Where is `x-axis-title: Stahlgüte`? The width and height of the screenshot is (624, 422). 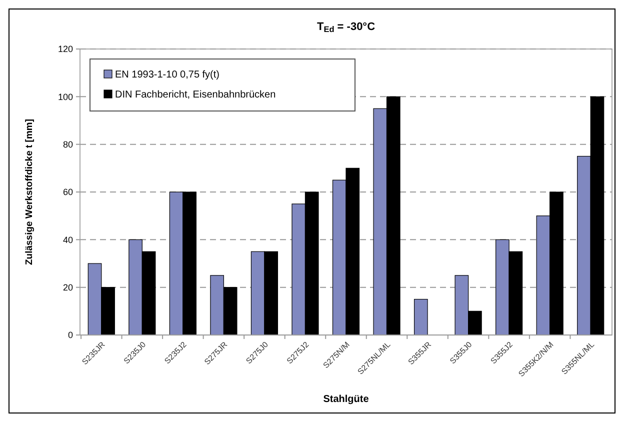
x-axis-title: Stahlgüte is located at coordinates (346, 399).